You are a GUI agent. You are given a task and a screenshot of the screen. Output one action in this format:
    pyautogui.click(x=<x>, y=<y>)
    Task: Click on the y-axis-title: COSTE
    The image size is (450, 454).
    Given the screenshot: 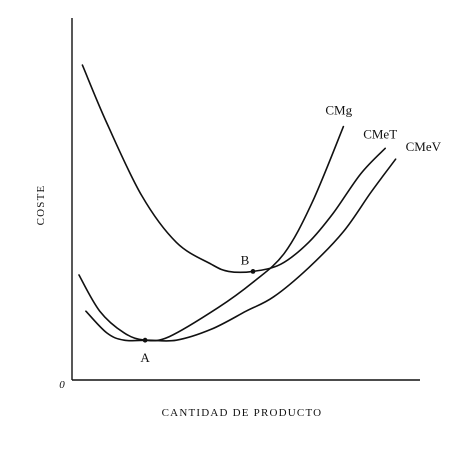 What is the action you would take?
    pyautogui.click(x=41, y=205)
    